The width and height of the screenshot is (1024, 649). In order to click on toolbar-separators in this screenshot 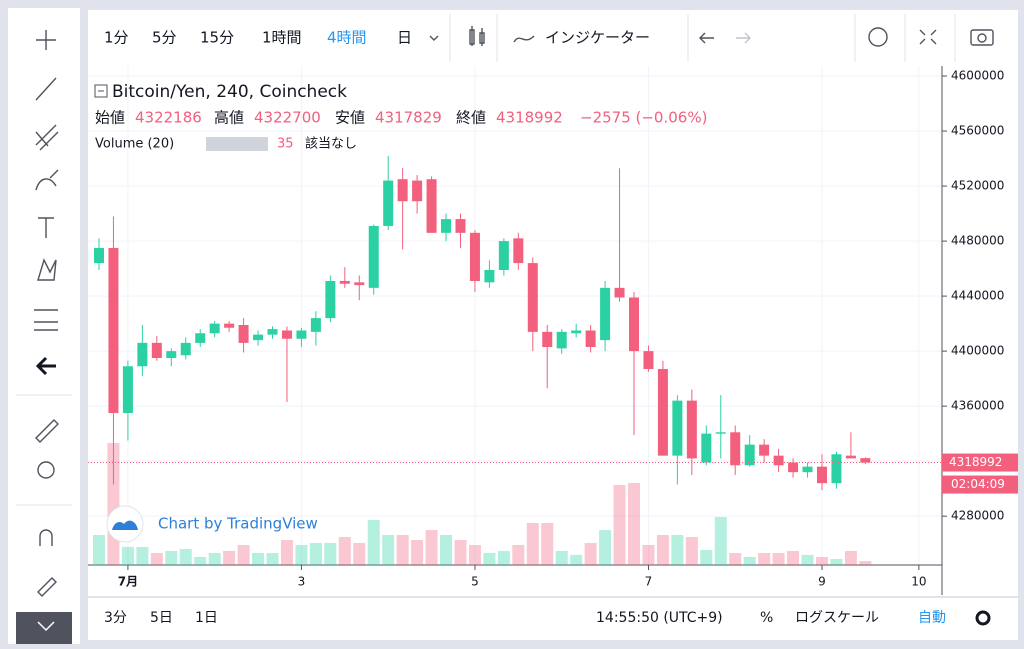, I will do `click(702, 38)`.